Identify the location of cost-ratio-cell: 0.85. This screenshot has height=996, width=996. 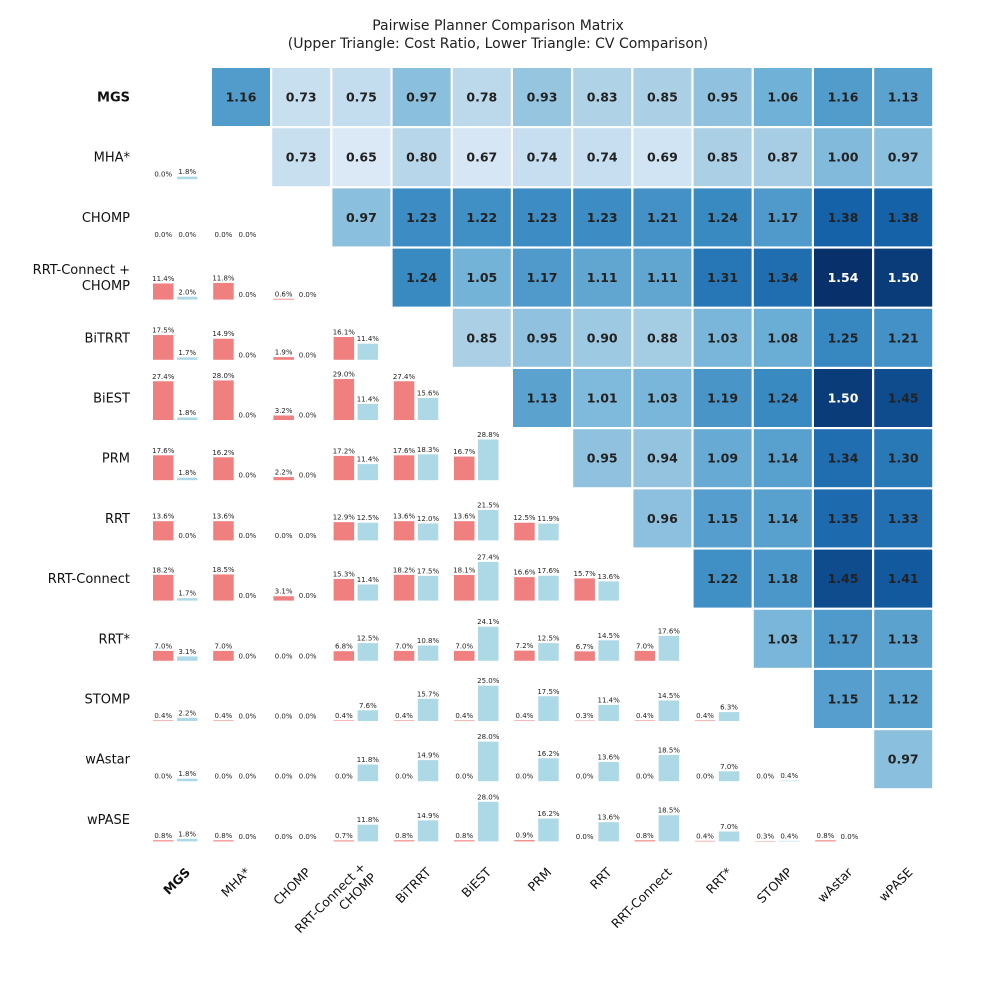
(722, 157).